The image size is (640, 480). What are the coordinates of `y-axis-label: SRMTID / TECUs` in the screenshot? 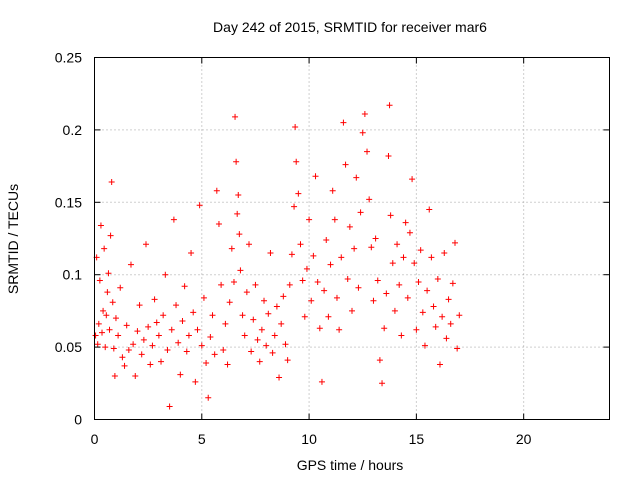 It's located at (13, 239).